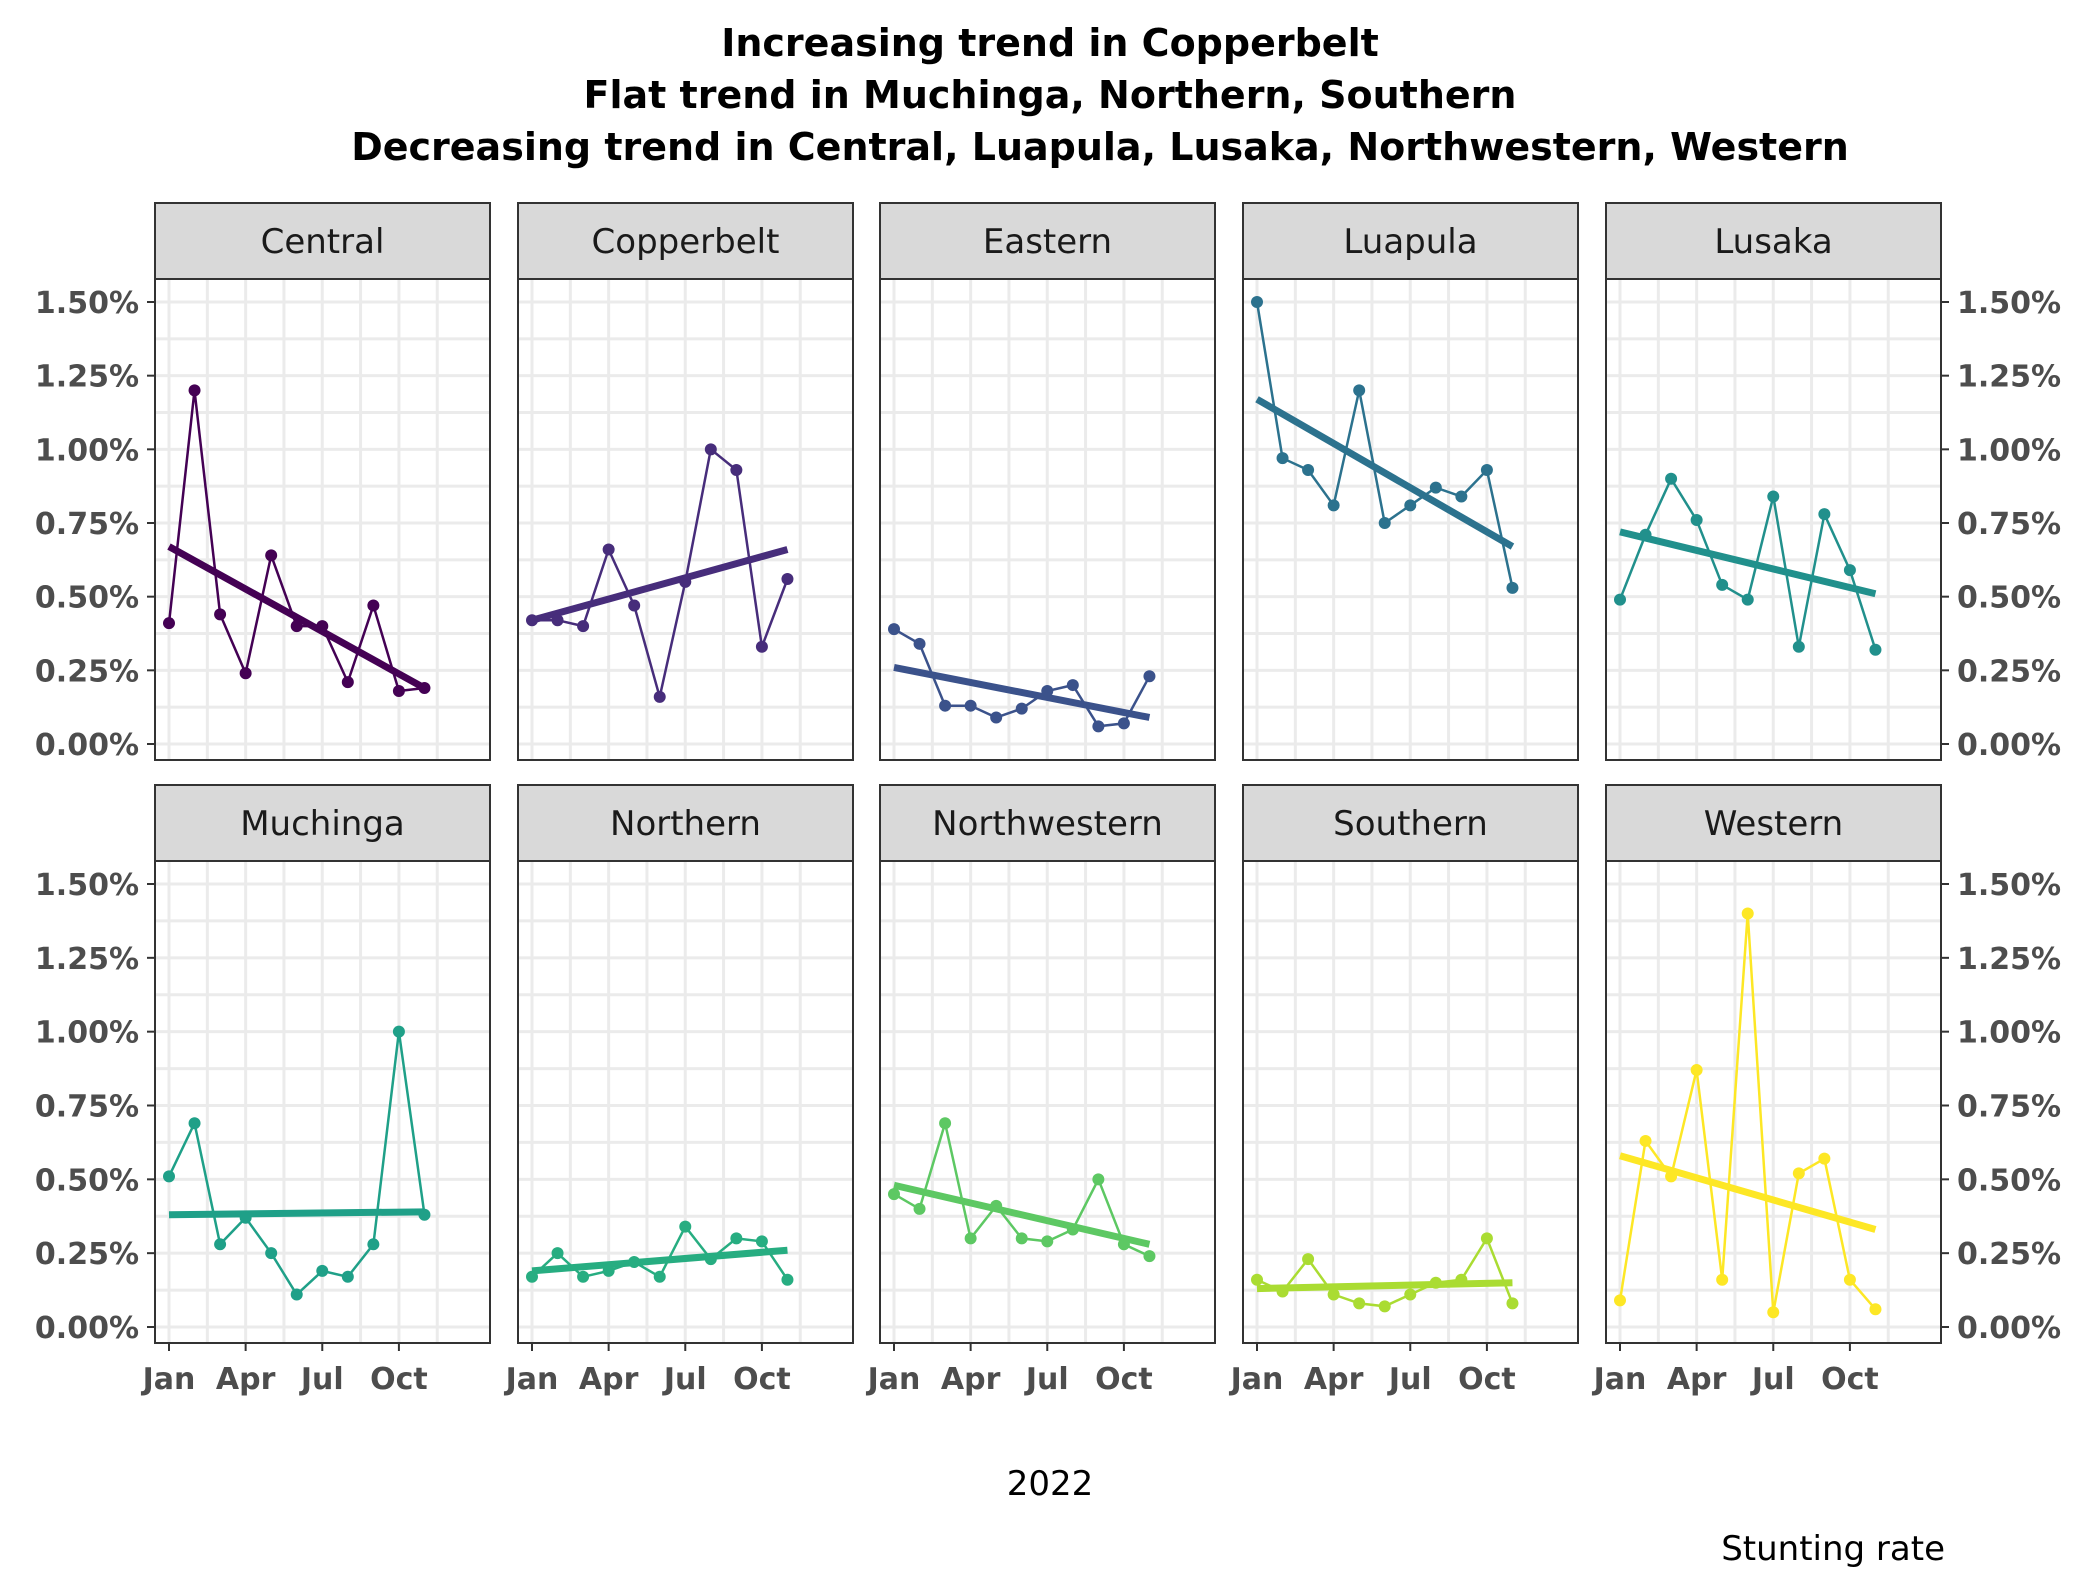 This screenshot has width=2100, height=1590. What do you see at coordinates (1047, 241) in the screenshot?
I see `strip-eastern` at bounding box center [1047, 241].